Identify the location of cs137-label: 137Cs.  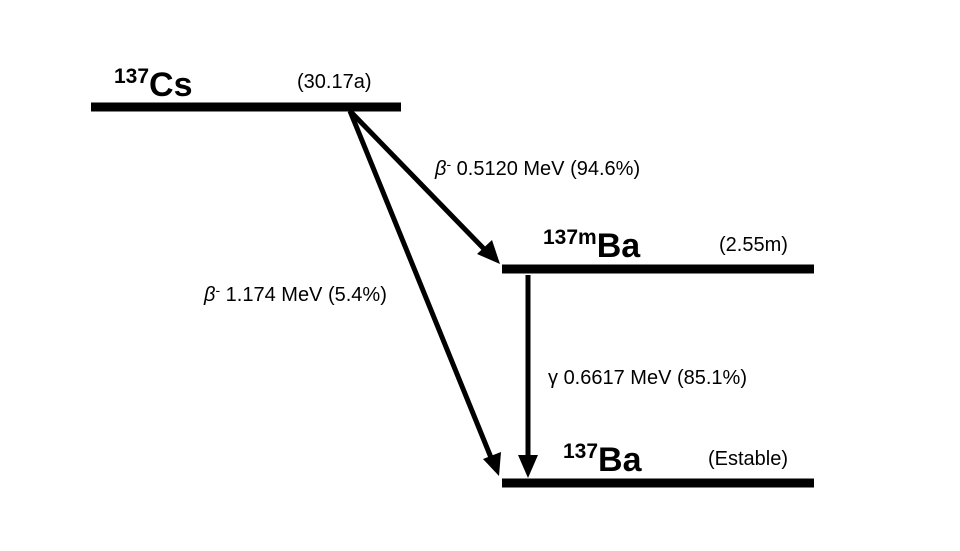
(153, 84).